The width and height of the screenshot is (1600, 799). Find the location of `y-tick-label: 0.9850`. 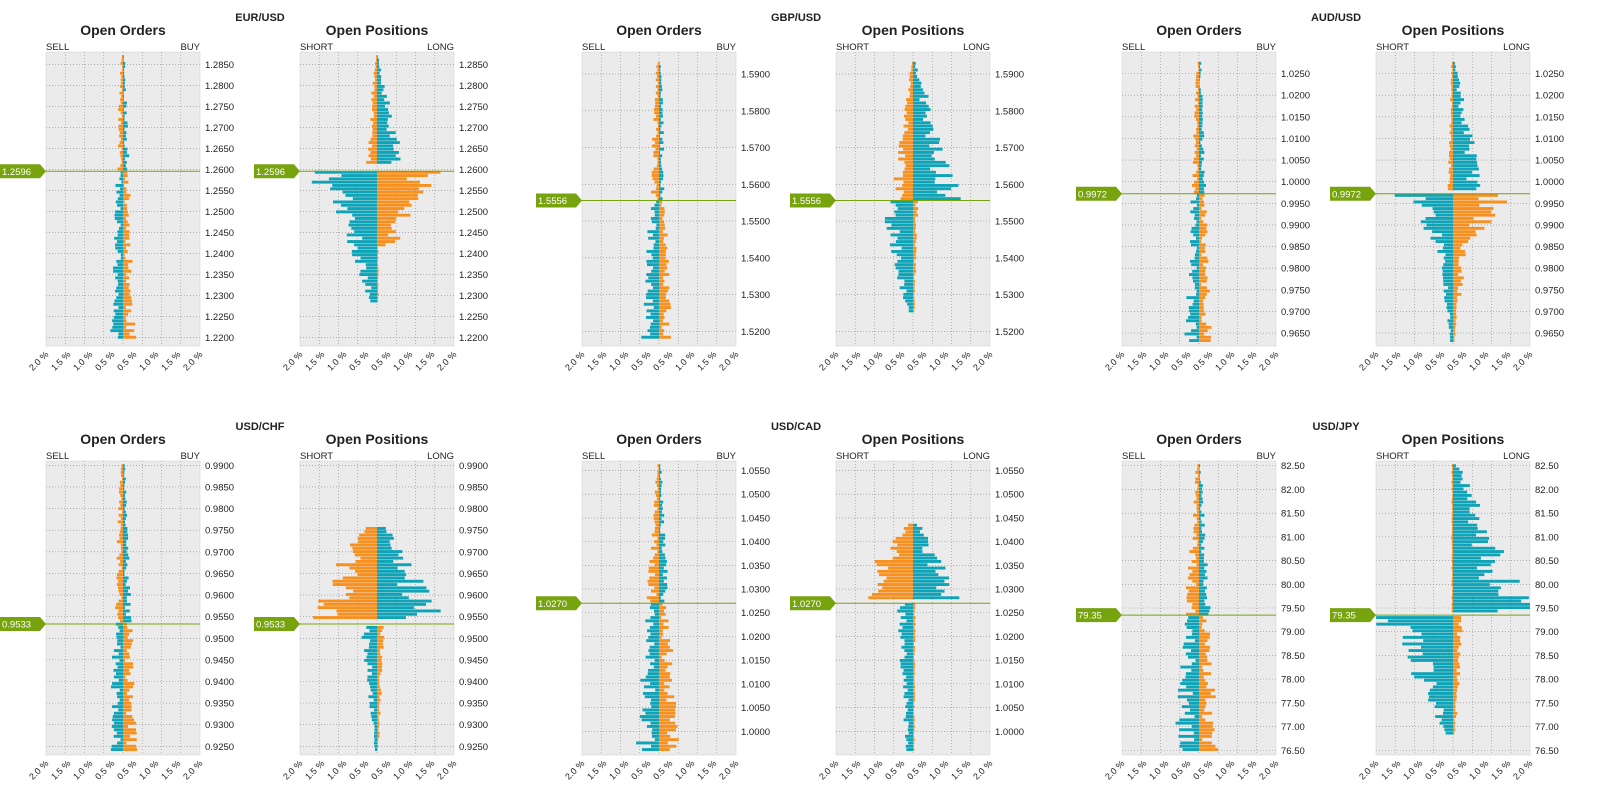

y-tick-label: 0.9850 is located at coordinates (473, 487).